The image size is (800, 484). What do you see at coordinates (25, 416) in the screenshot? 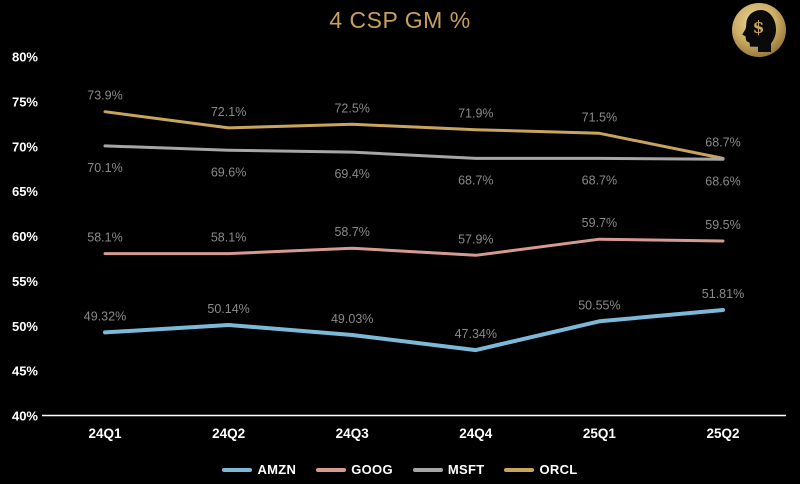
I see `y-axis-tick-label: 40%` at bounding box center [25, 416].